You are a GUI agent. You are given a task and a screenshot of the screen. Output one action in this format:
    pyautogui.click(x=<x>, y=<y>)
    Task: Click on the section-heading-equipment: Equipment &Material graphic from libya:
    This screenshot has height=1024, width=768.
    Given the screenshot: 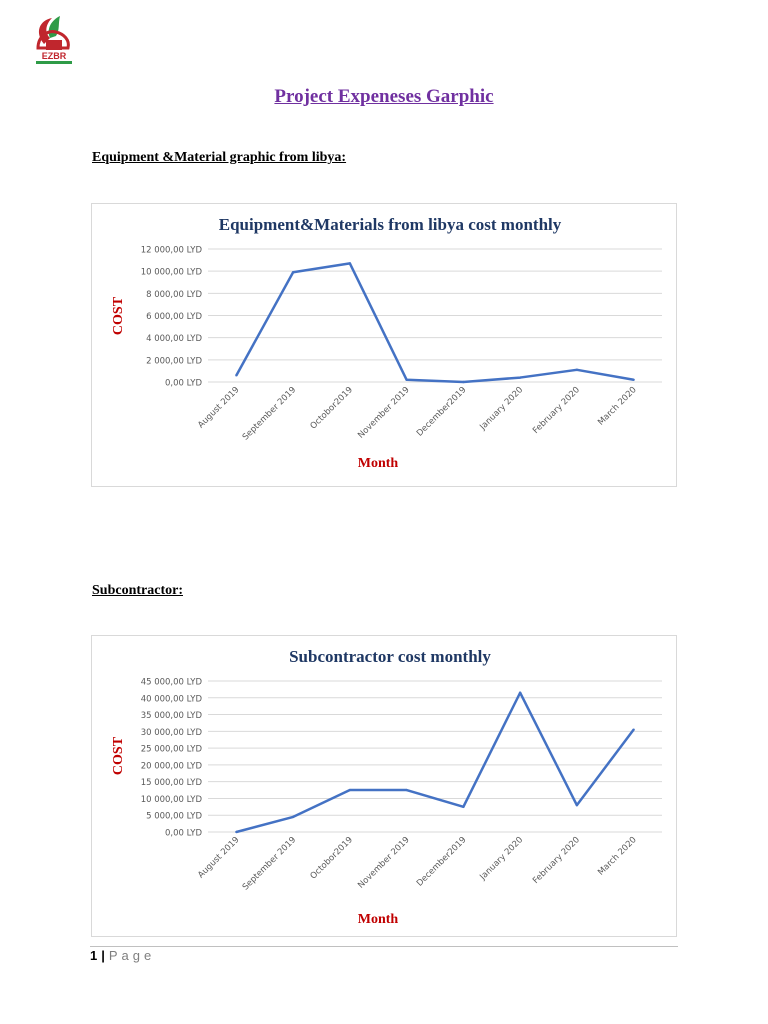 What is the action you would take?
    pyautogui.click(x=219, y=157)
    